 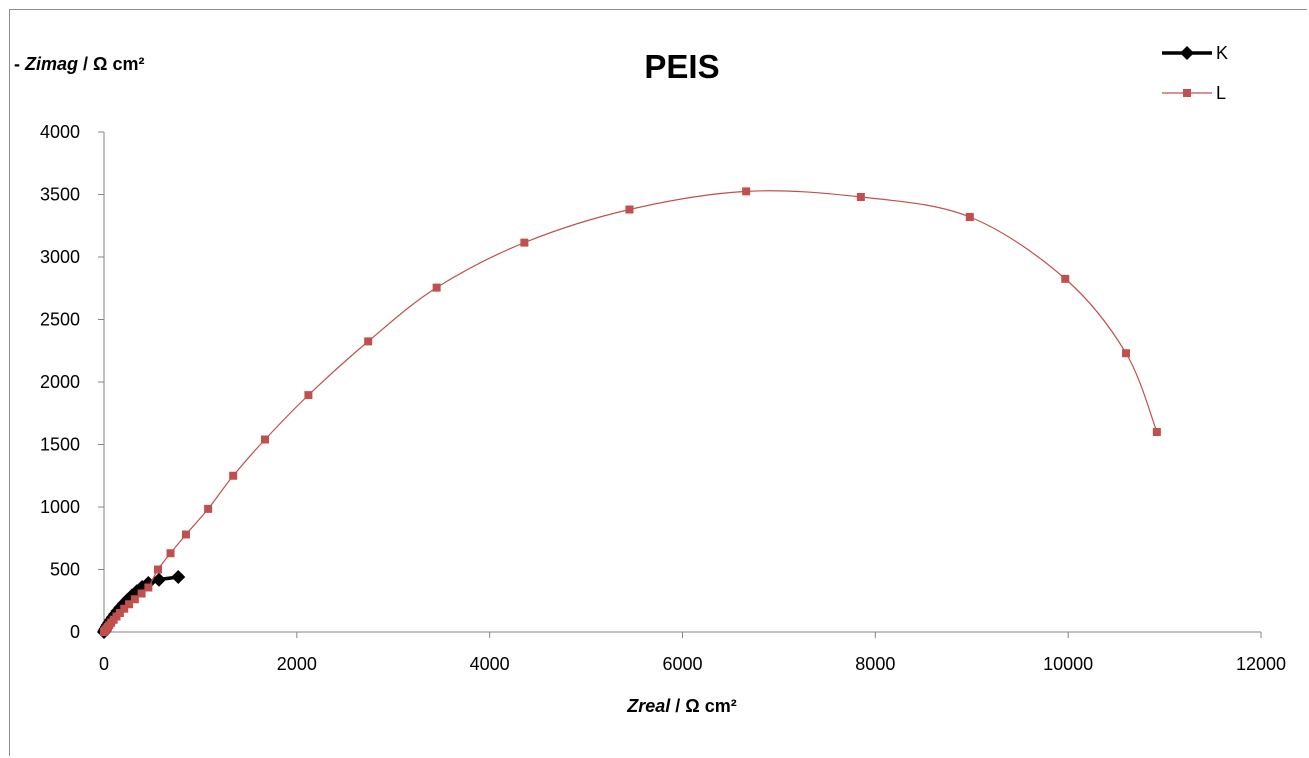 I want to click on y-tick-label: 2000, so click(x=60, y=382).